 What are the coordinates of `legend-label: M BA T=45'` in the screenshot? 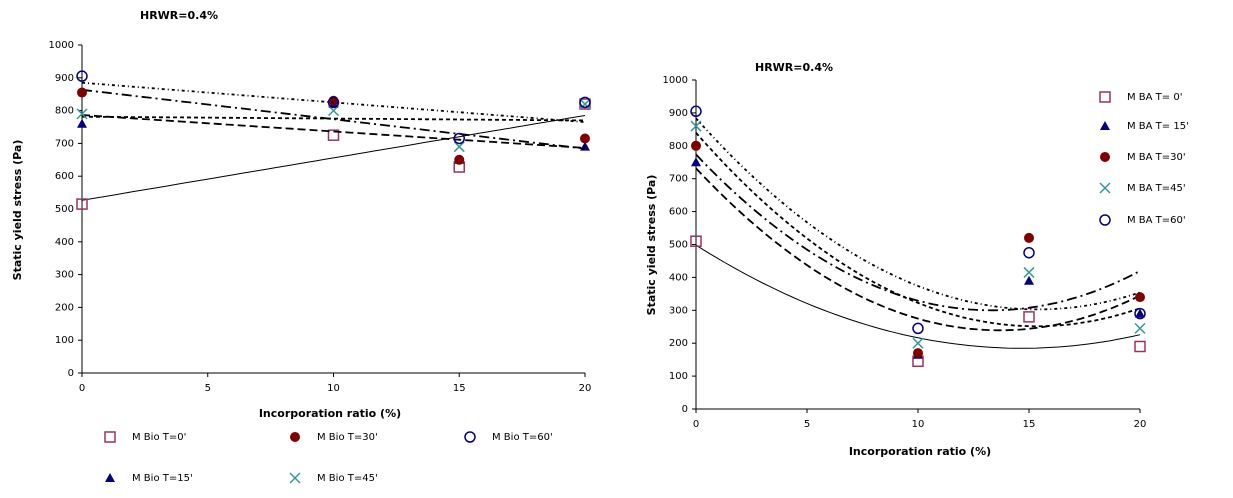 It's located at (1156, 188).